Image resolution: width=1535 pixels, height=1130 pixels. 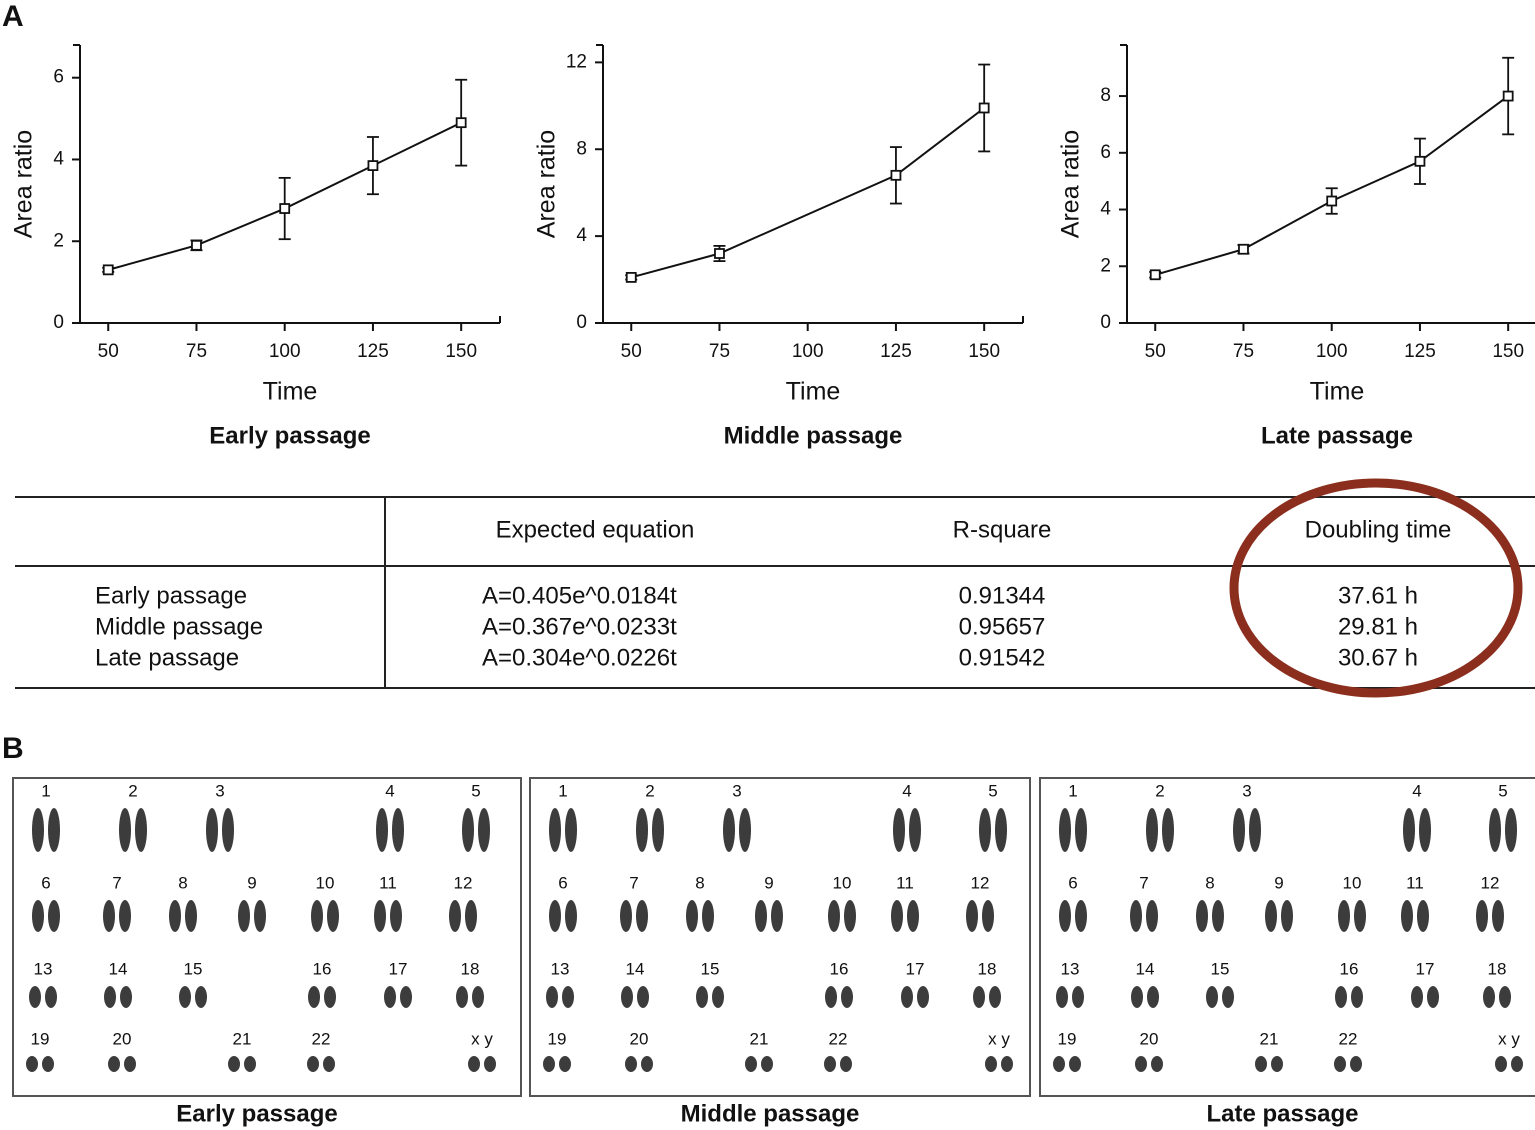 I want to click on table-cell: A=0.367e^0.0233t, so click(x=579, y=626).